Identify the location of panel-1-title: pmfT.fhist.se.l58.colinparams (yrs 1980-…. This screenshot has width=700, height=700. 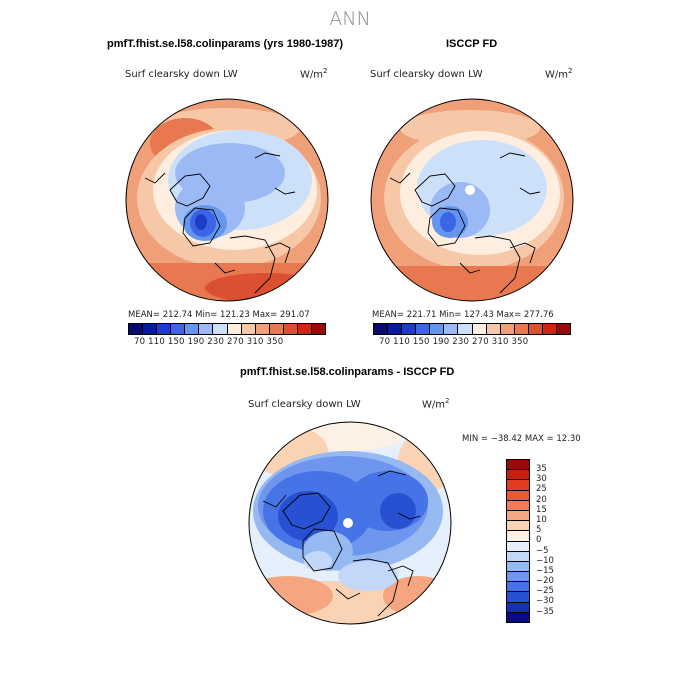
(225, 44).